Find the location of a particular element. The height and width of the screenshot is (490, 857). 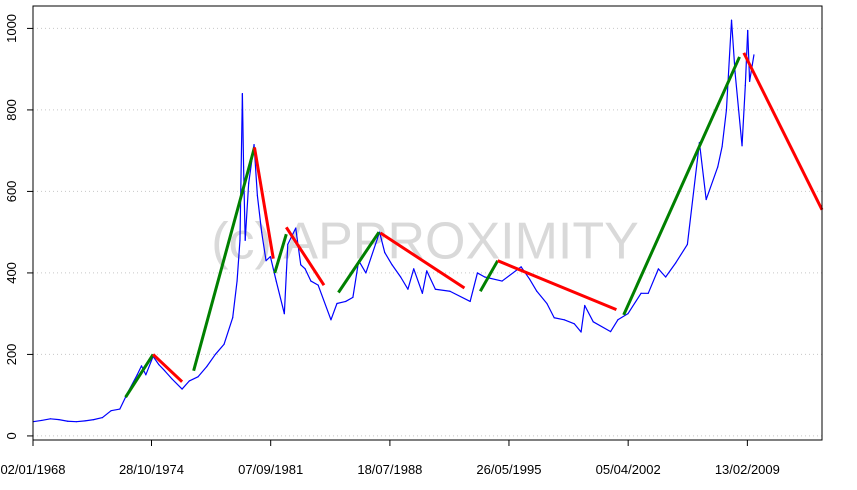

y-tick-label: 600 is located at coordinates (11, 192).